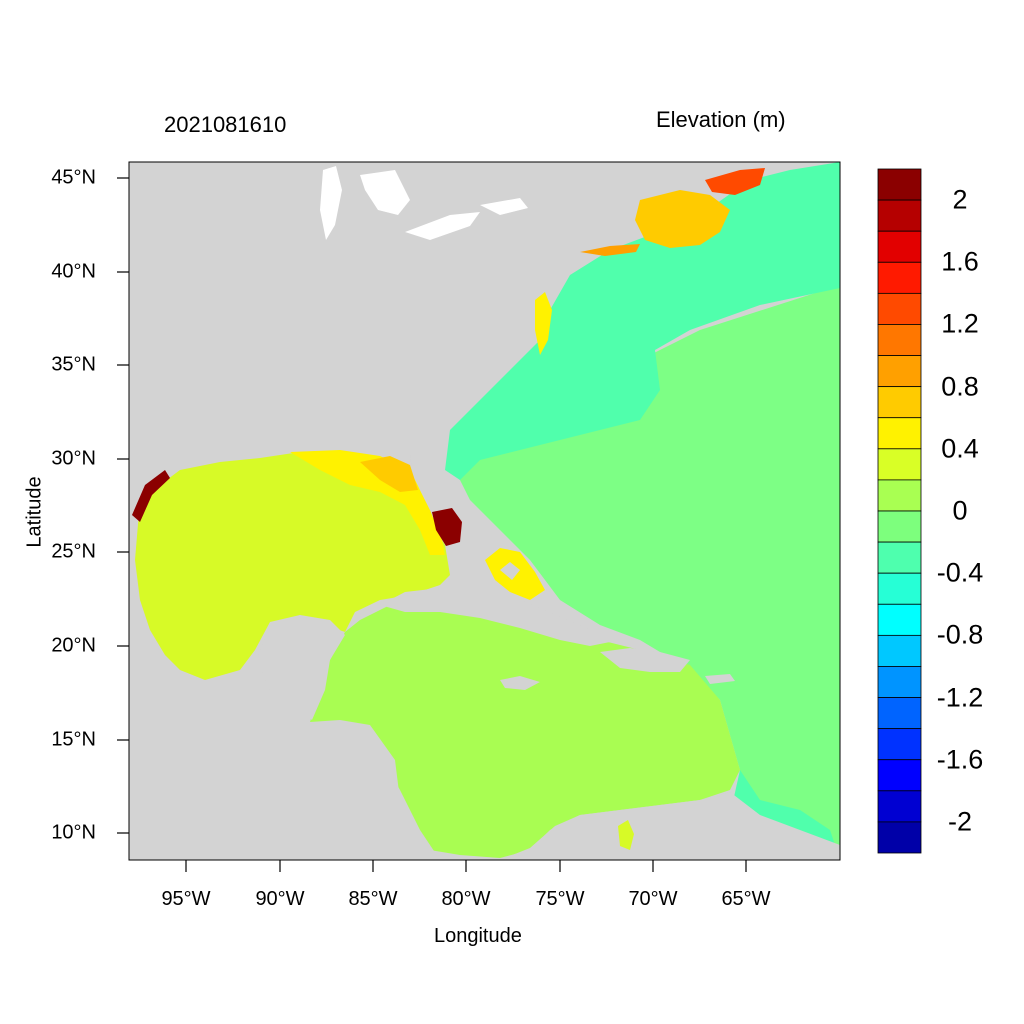 This screenshot has height=1024, width=1024. What do you see at coordinates (960, 261) in the screenshot?
I see `colorbar-tick-label: 1.6` at bounding box center [960, 261].